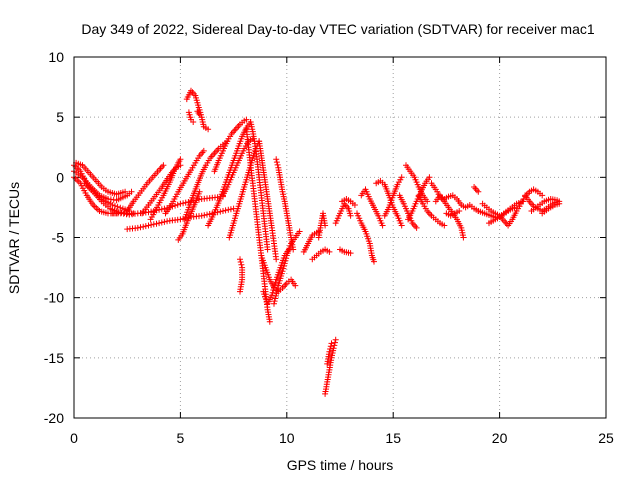 The height and width of the screenshot is (480, 640). Describe the element at coordinates (58, 238) in the screenshot. I see `y-tick-label: -5` at that location.